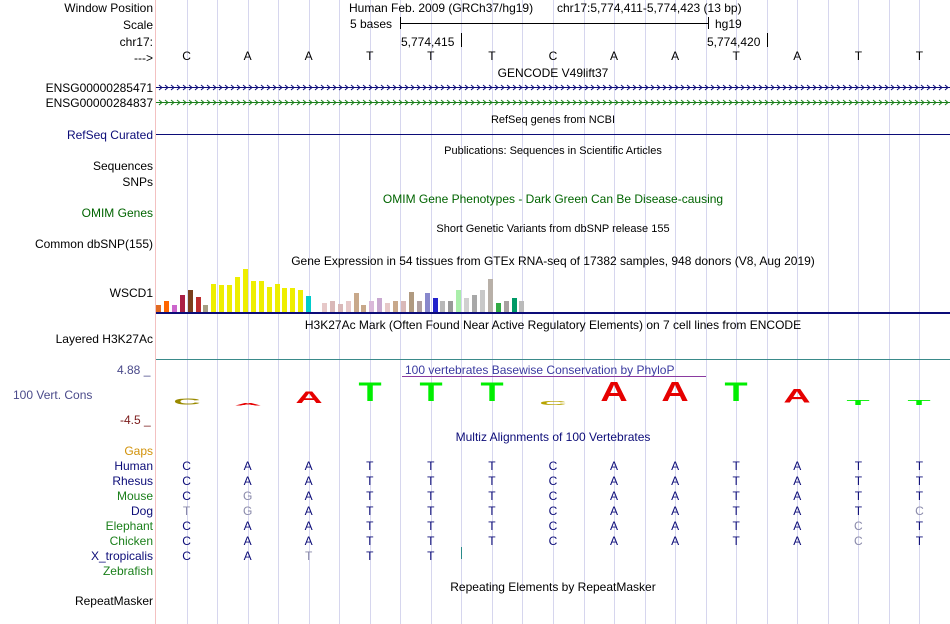  What do you see at coordinates (109, 135) in the screenshot?
I see `refseq-label: RefSeq Curated` at bounding box center [109, 135].